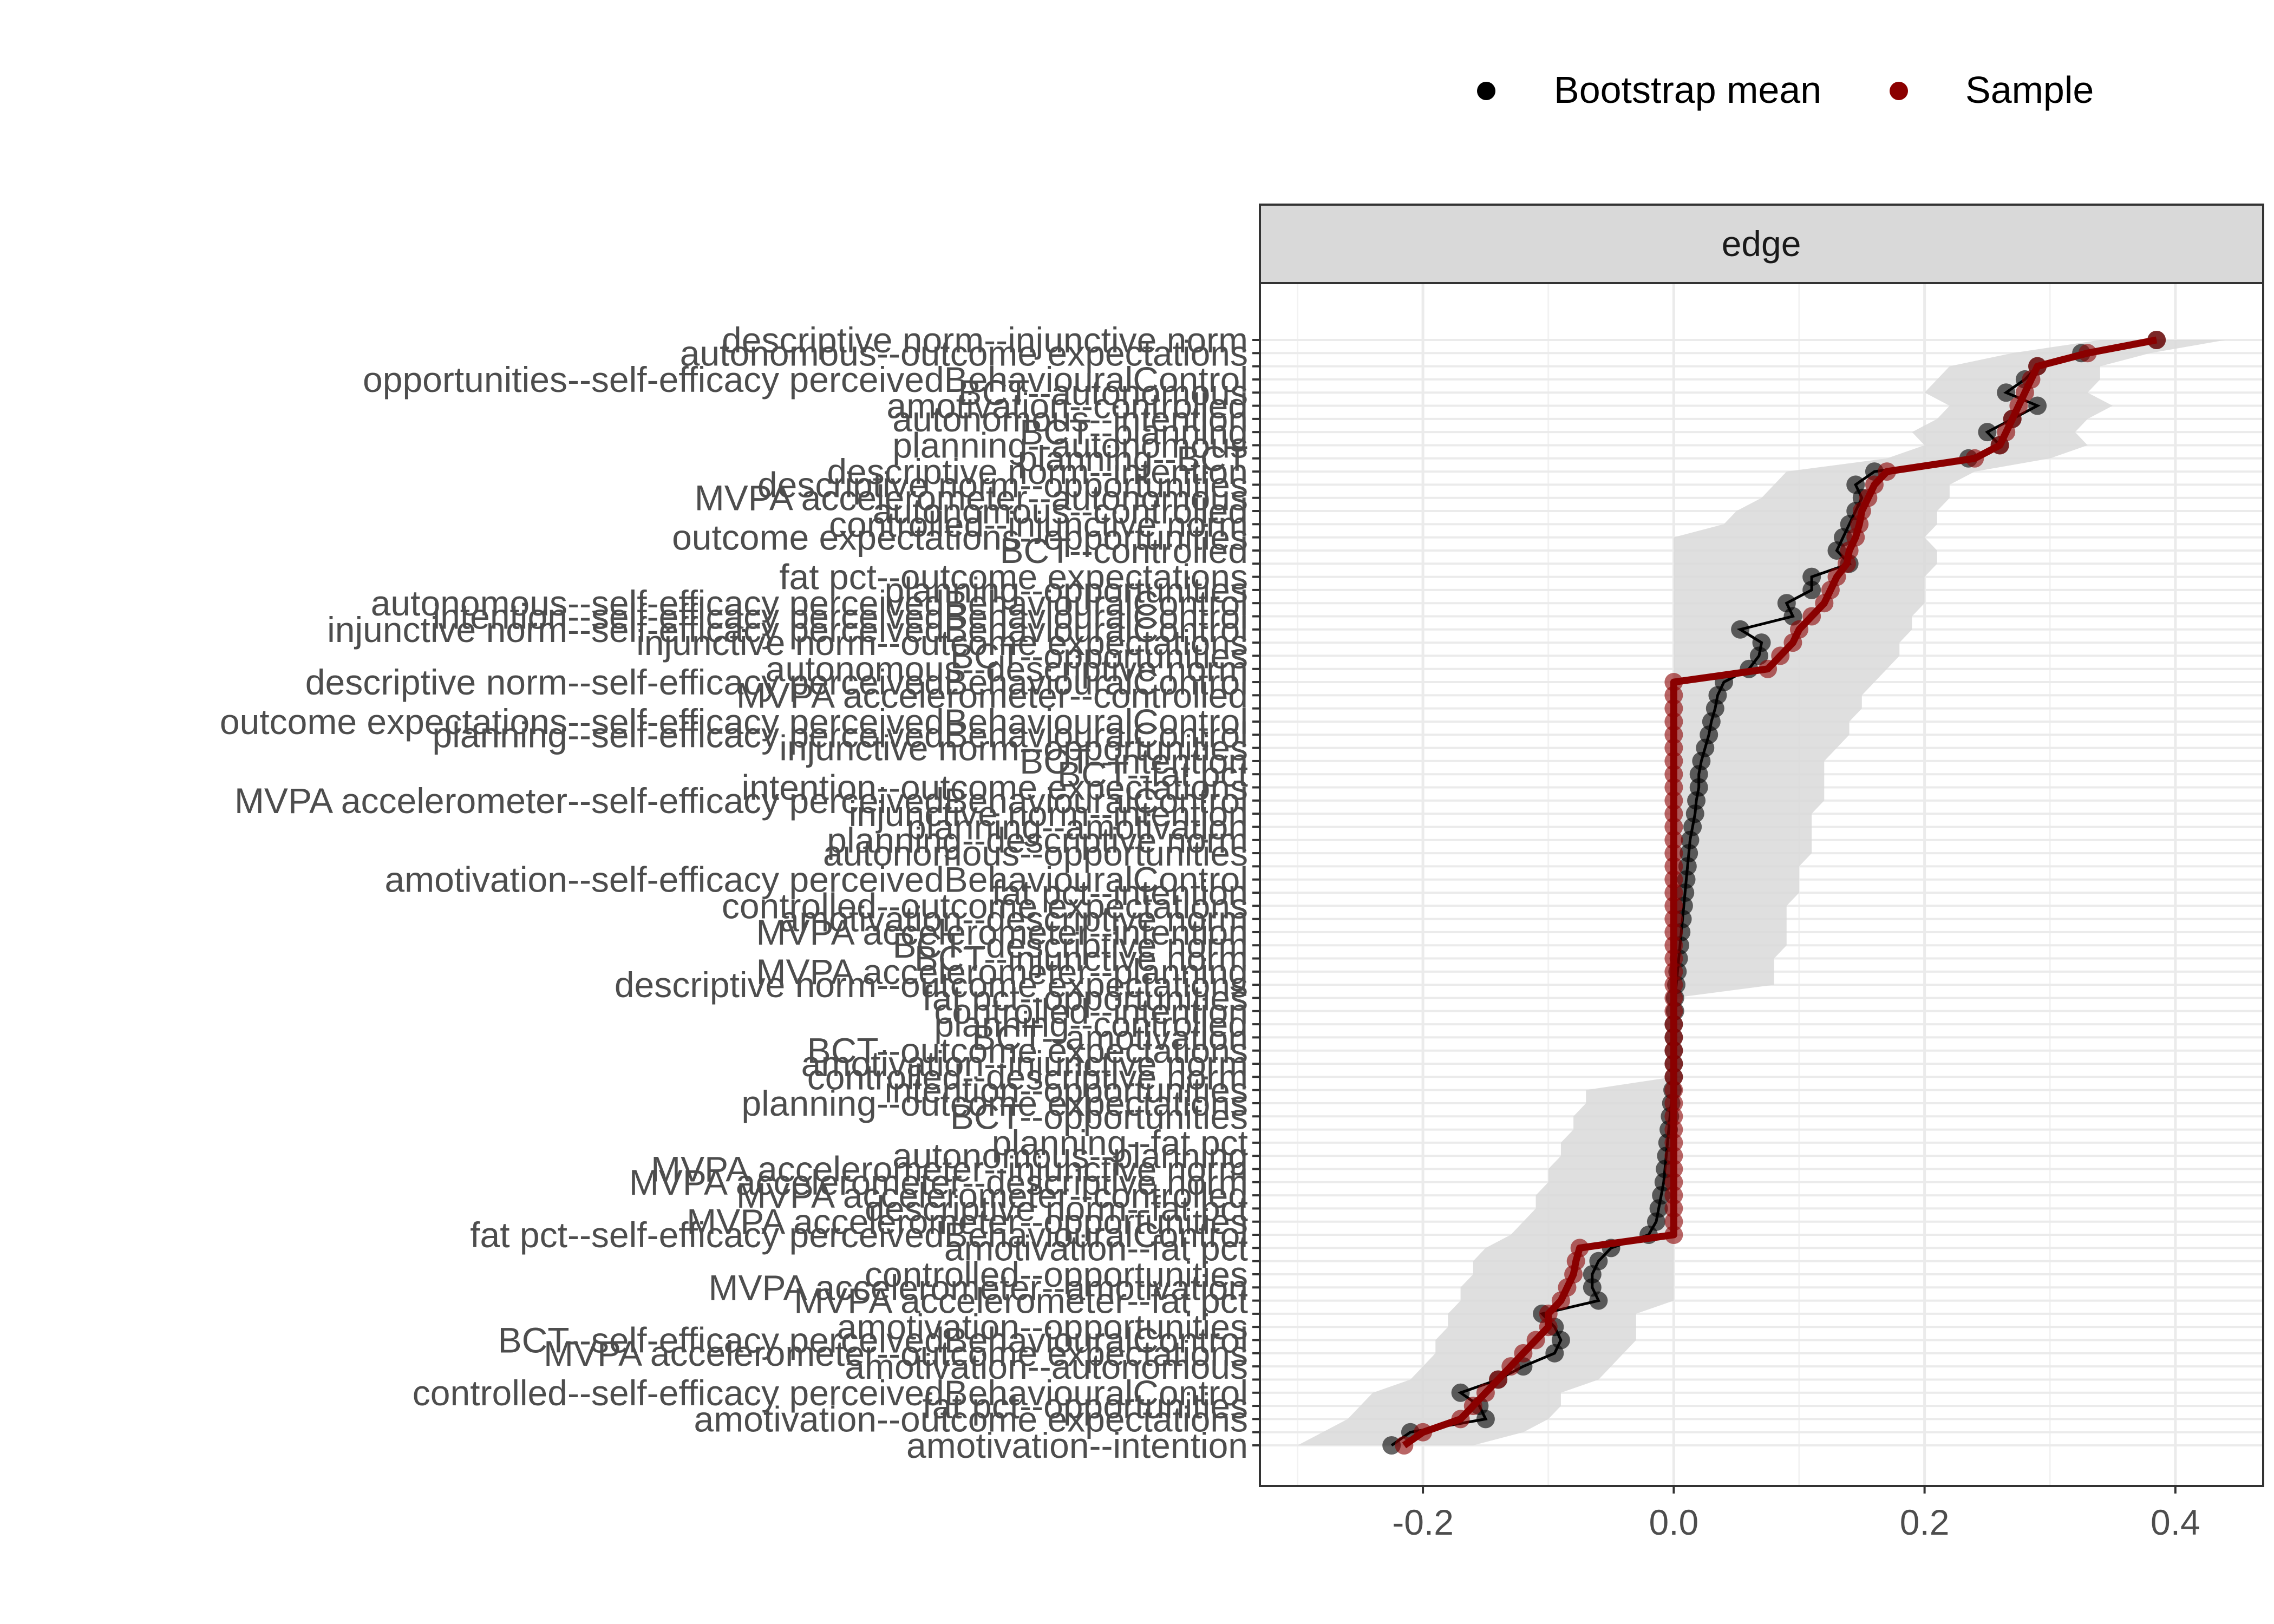 The height and width of the screenshot is (1624, 2274). Describe the element at coordinates (1081, 959) in the screenshot. I see `y-tick-label: BCT--injunctive norm` at that location.